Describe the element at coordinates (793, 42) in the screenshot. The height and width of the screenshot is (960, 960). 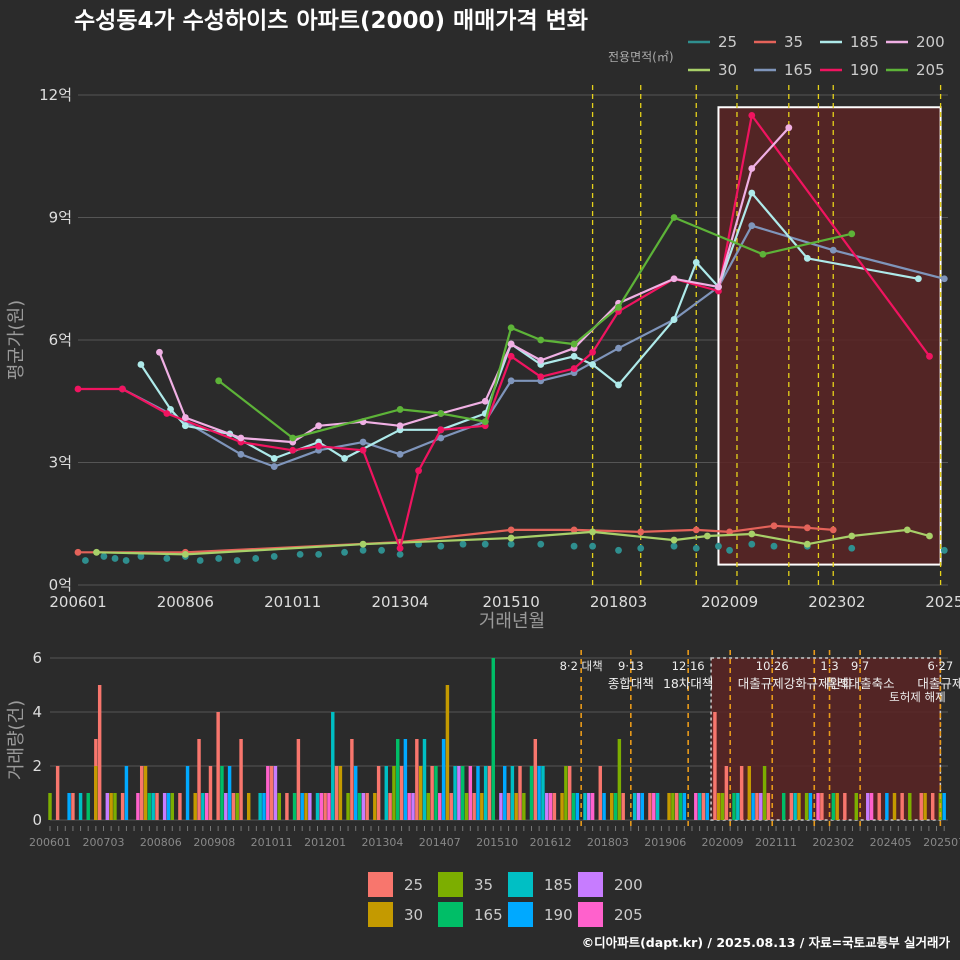
I see `top-legend-label-35: 35` at that location.